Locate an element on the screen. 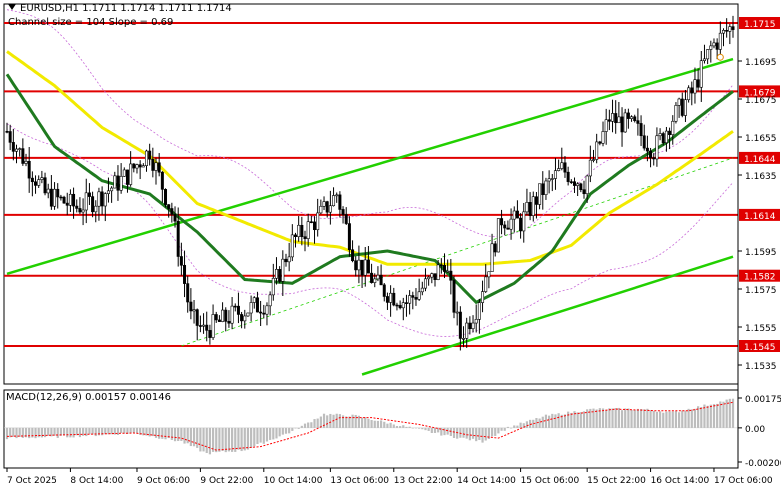 This screenshot has width=781, height=489. time-tick-label: 15 Oct 06:00 is located at coordinates (550, 481).